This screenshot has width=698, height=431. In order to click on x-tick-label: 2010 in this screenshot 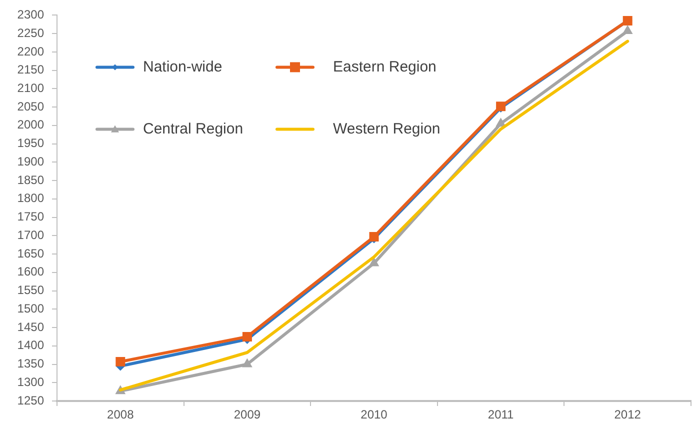, I will do `click(374, 415)`.